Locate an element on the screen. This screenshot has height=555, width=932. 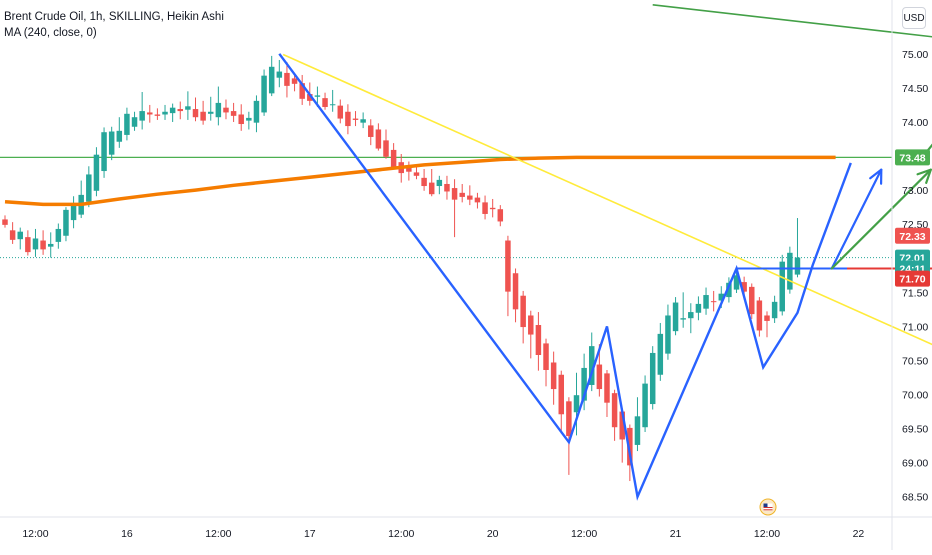
x-tick-label: 17 is located at coordinates (310, 534).